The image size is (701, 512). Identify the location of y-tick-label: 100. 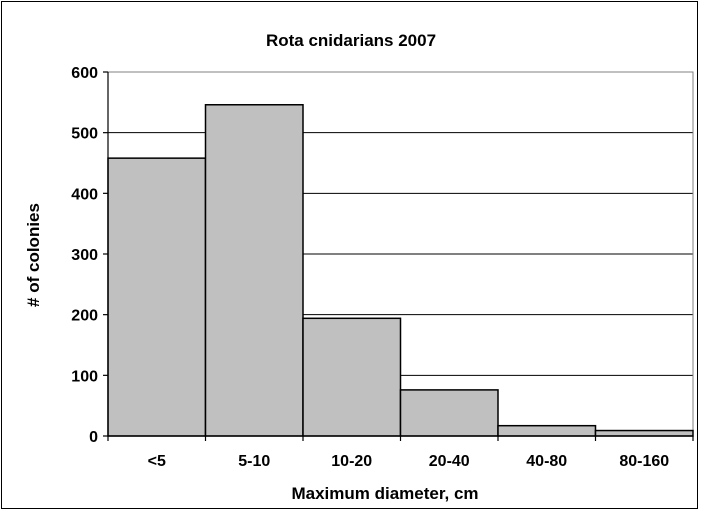
(84, 376).